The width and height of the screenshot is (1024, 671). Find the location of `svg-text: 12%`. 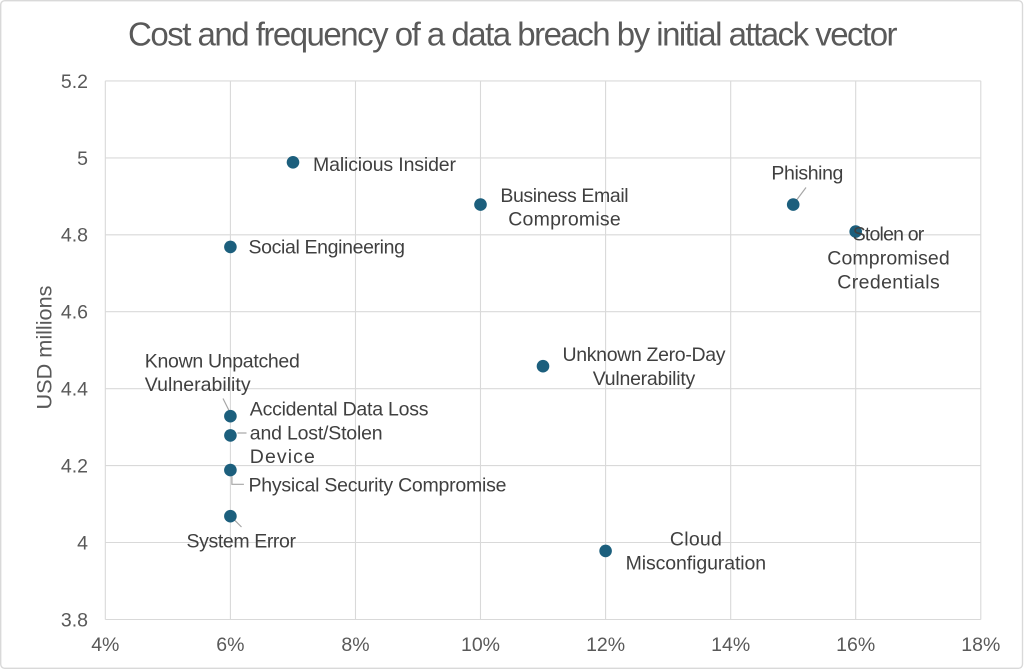

svg-text: 12% is located at coordinates (605, 645).